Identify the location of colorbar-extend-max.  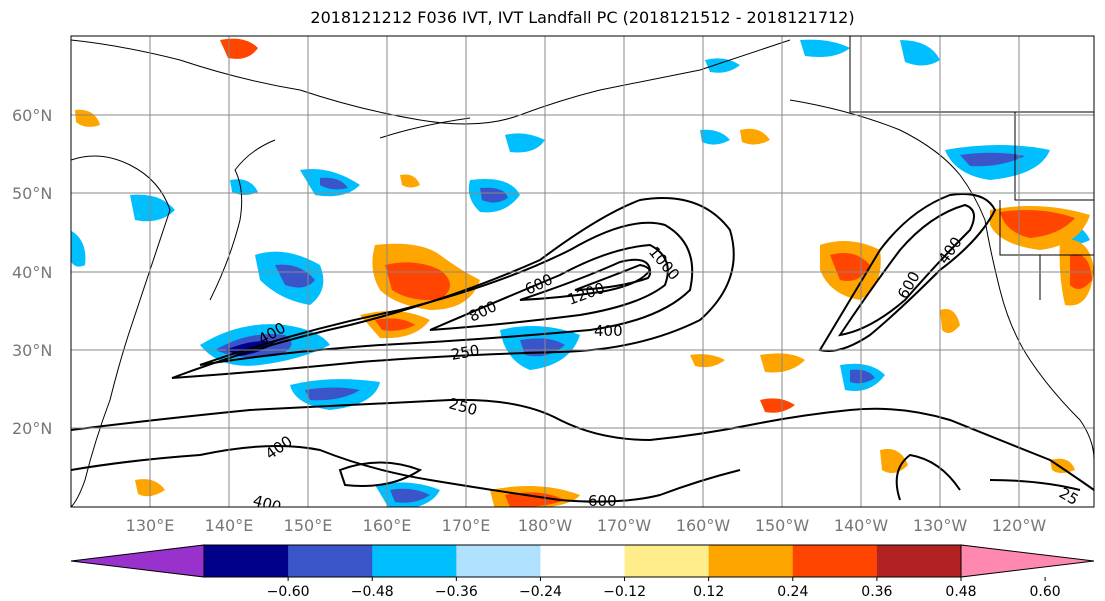
(1027, 561).